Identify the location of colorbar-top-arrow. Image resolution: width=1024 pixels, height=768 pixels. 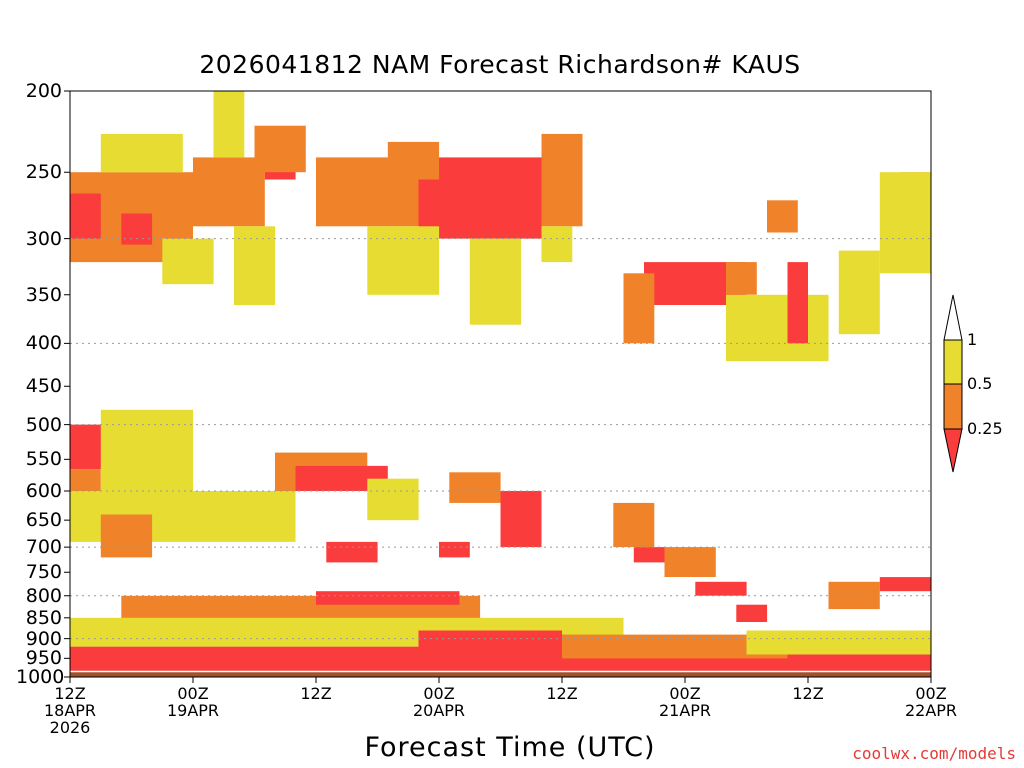
(953, 317).